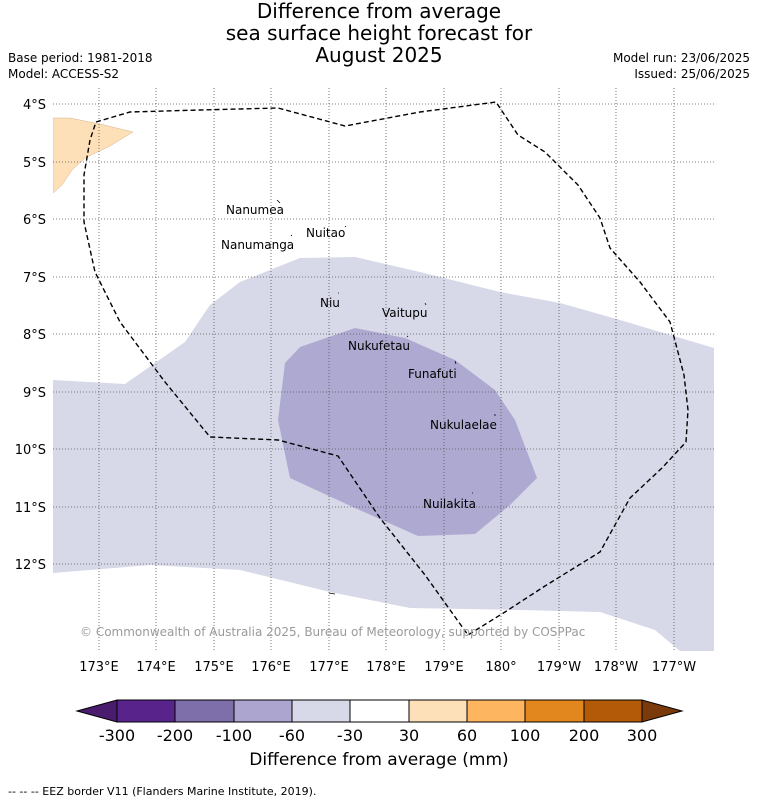  Describe the element at coordinates (329, 667) in the screenshot. I see `lon-tick-label: 177°E` at that location.